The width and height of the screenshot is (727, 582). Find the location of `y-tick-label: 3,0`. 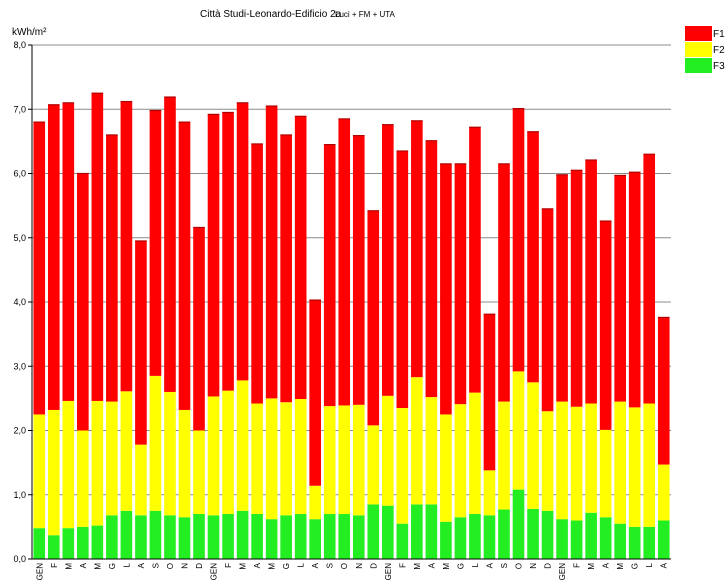

y-tick-label: 3,0 is located at coordinates (19, 366).